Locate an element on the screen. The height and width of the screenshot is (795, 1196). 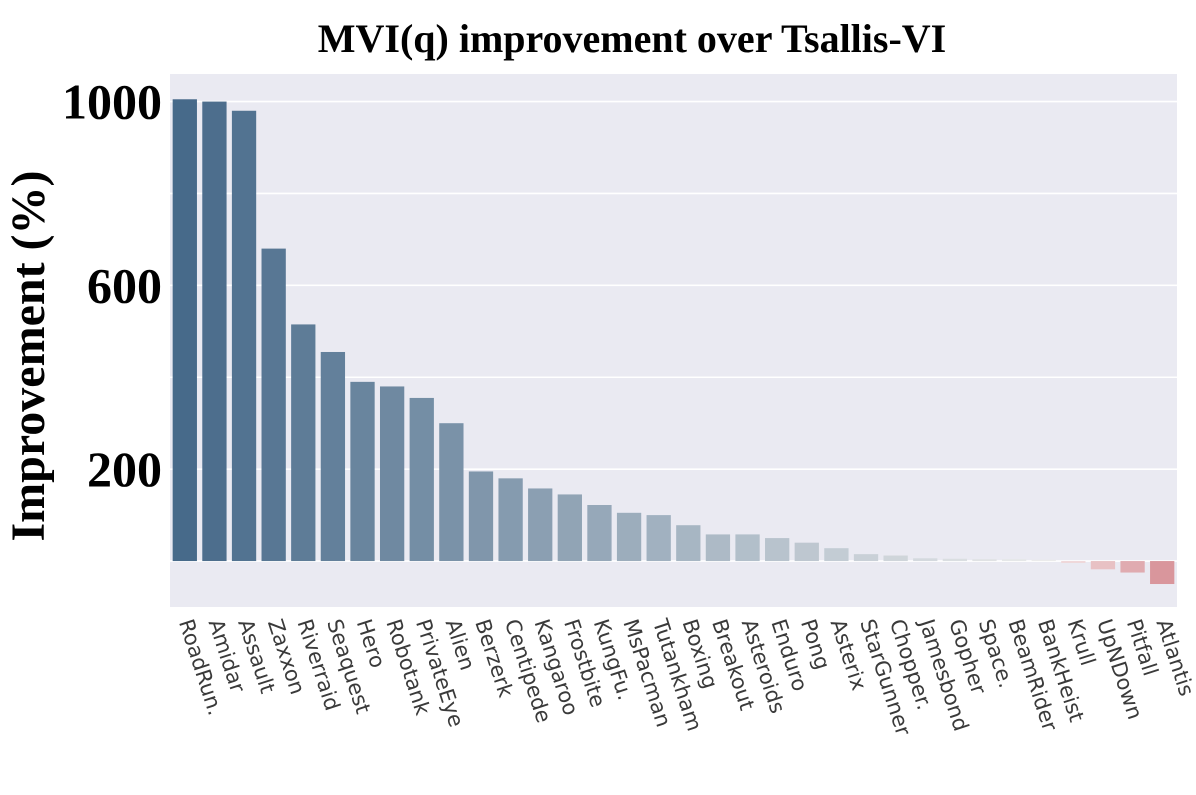
bar-breakout is located at coordinates (718, 548).